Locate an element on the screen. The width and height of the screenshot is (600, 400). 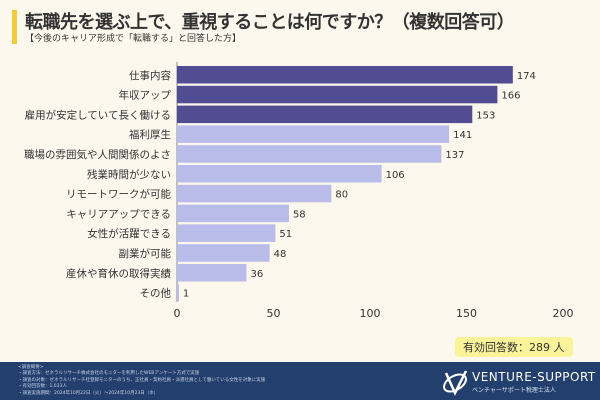
category-label: 仕事内容 is located at coordinates (150, 75).